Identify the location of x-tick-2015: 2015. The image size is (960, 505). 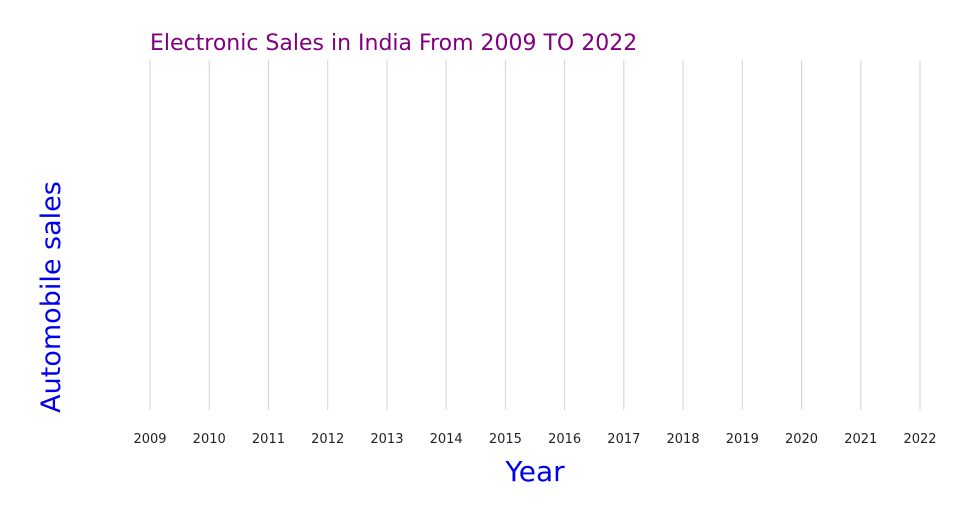
(505, 439).